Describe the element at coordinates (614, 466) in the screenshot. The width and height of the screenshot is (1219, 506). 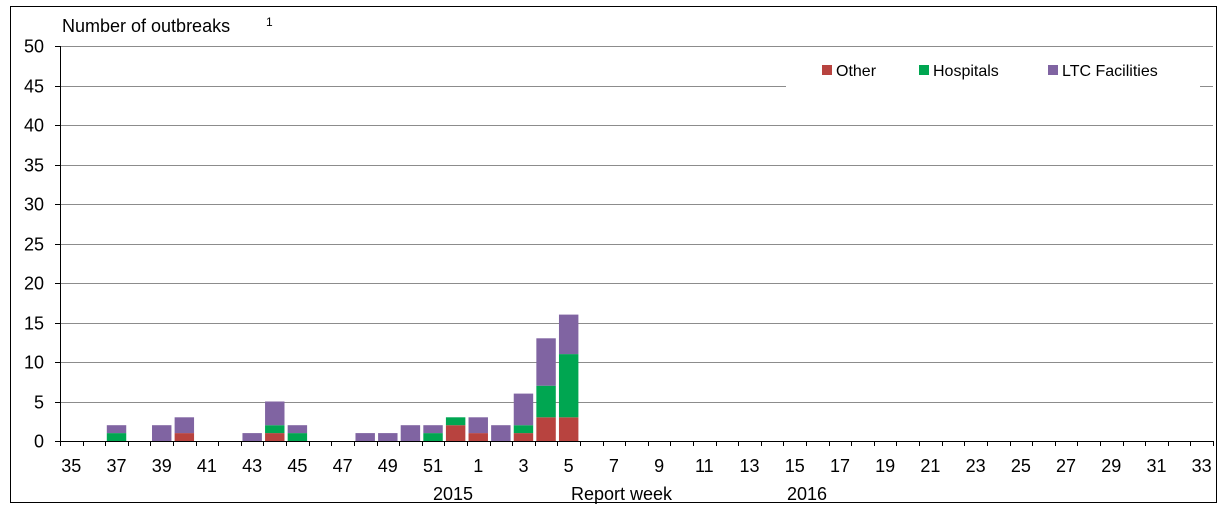
I see `x-tick-label: 7` at that location.